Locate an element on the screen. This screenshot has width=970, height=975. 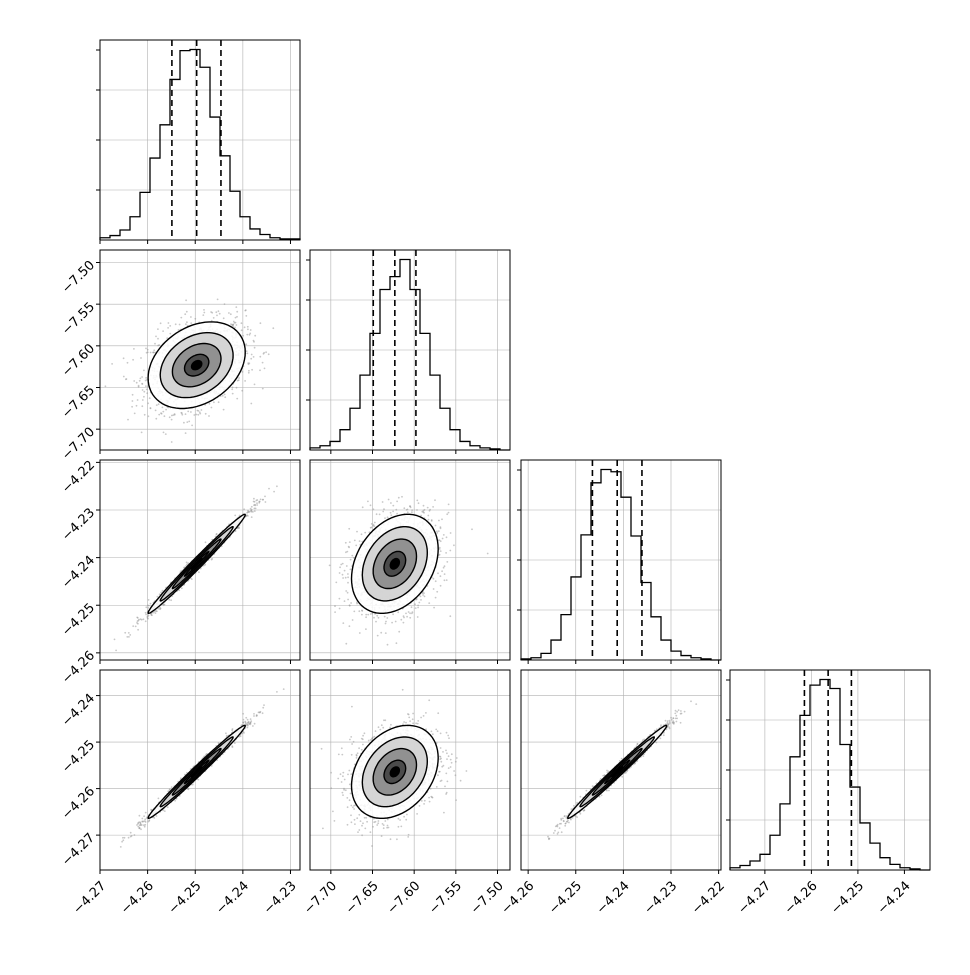
panel-content is located at coordinates (200, 560).